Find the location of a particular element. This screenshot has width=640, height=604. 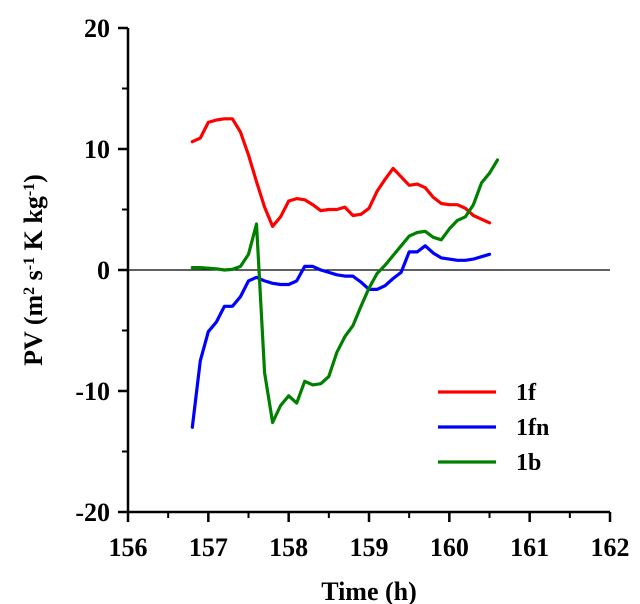

legend-label-1b: 1b is located at coordinates (528, 463).